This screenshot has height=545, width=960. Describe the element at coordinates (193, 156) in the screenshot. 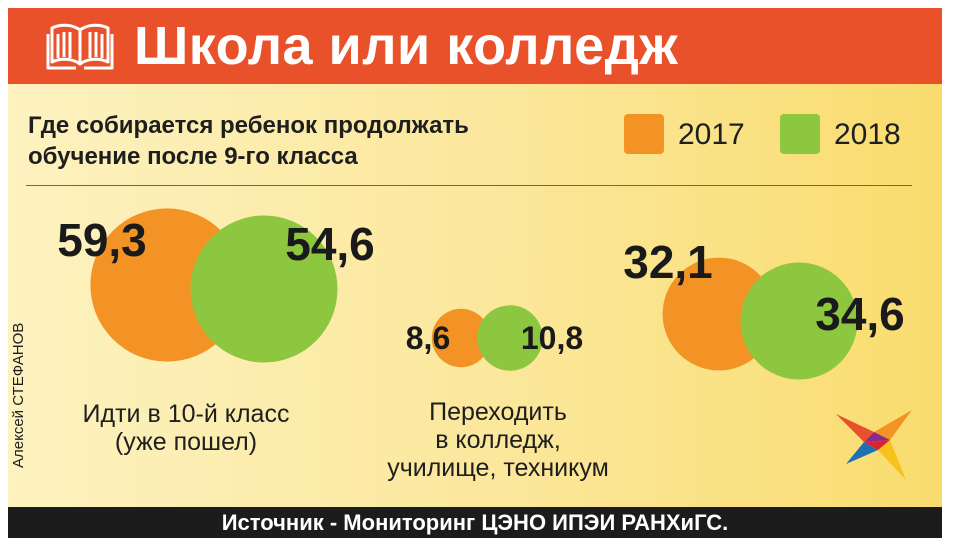

I see `subtitle-line-2: обучение после 9-го класса` at that location.